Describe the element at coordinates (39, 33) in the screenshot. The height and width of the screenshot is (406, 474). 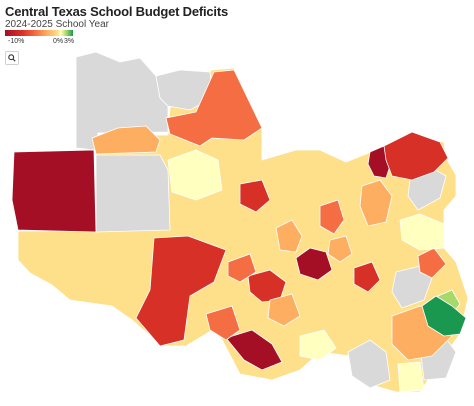
I see `legend-gradient-bar` at that location.